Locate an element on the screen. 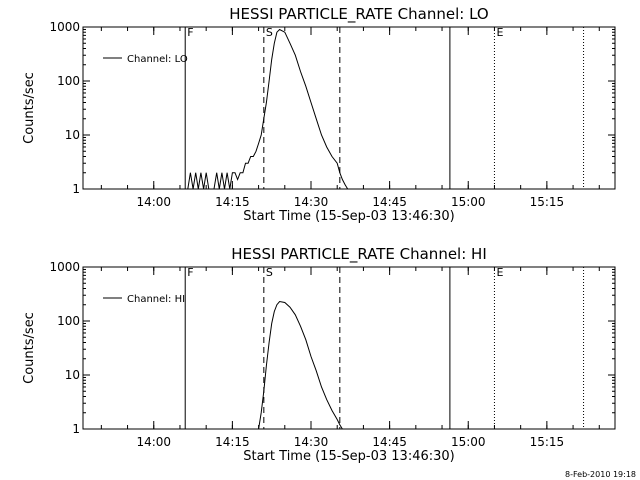 This screenshot has height=480, width=640. footer-timestamp: 8-Feb-2010 19:18 is located at coordinates (600, 474).